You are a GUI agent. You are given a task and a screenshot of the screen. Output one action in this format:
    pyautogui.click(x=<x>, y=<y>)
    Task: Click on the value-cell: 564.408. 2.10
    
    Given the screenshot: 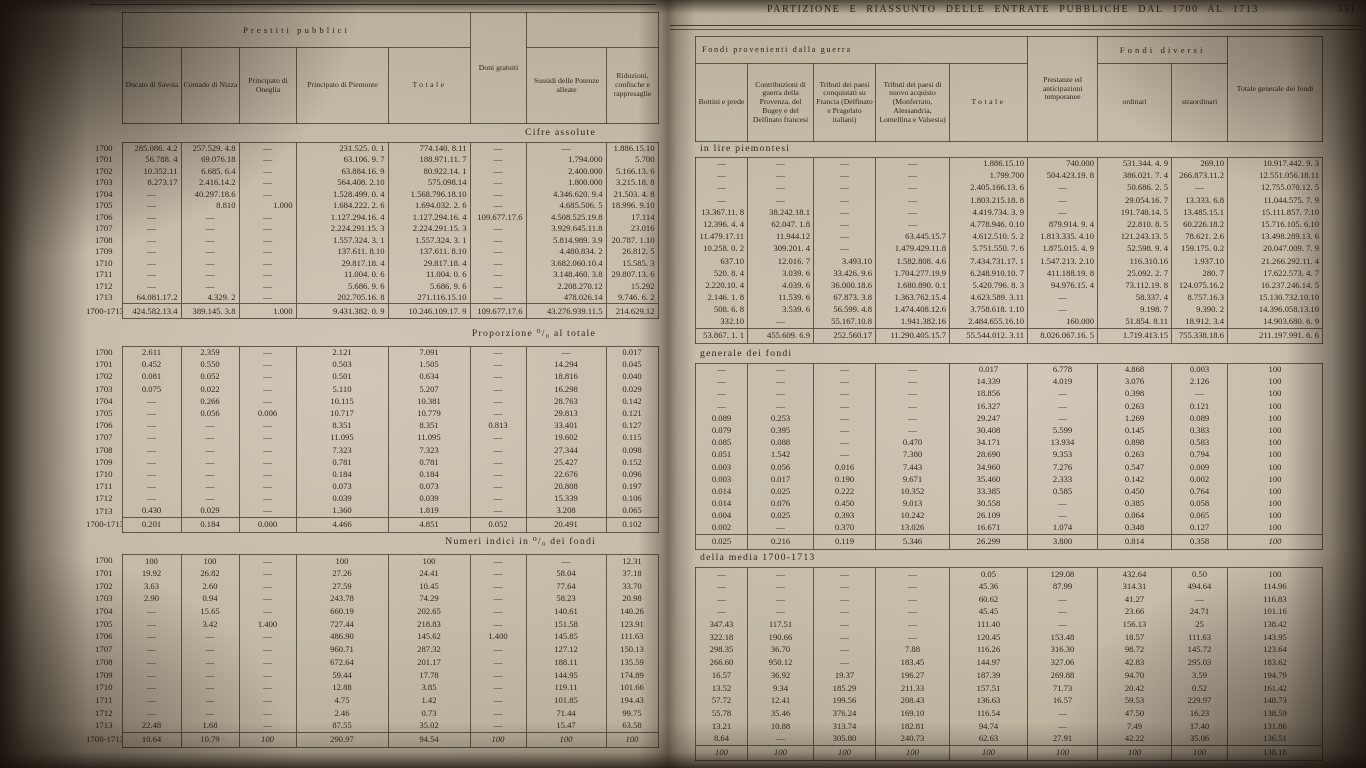 What is the action you would take?
    pyautogui.click(x=341, y=183)
    